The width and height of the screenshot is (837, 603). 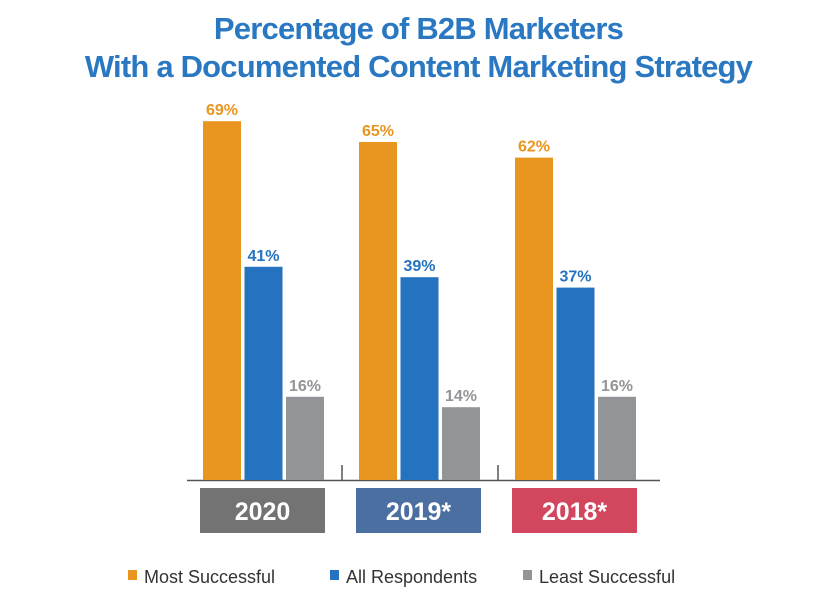 I want to click on data-label: 69%, so click(x=222, y=110).